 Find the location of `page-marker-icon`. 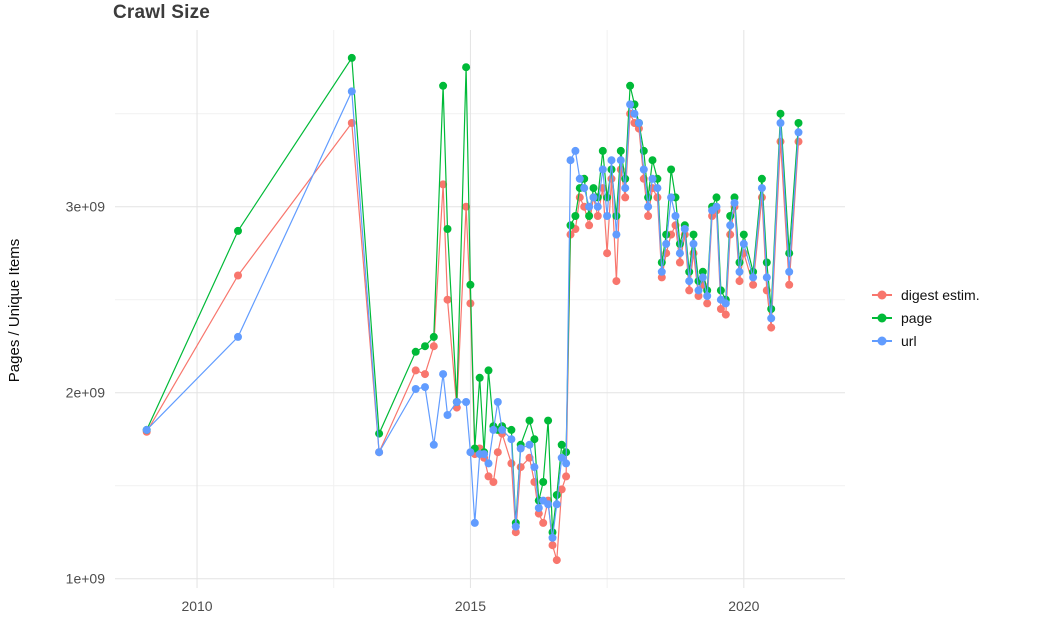

page-marker-icon is located at coordinates (882, 318).